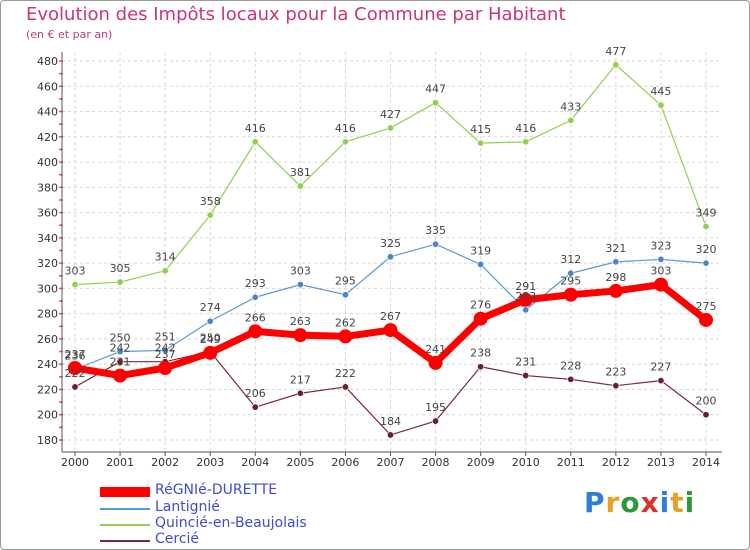 Image resolution: width=750 pixels, height=550 pixels. Describe the element at coordinates (47, 339) in the screenshot. I see `y-tick-label: 260` at that location.